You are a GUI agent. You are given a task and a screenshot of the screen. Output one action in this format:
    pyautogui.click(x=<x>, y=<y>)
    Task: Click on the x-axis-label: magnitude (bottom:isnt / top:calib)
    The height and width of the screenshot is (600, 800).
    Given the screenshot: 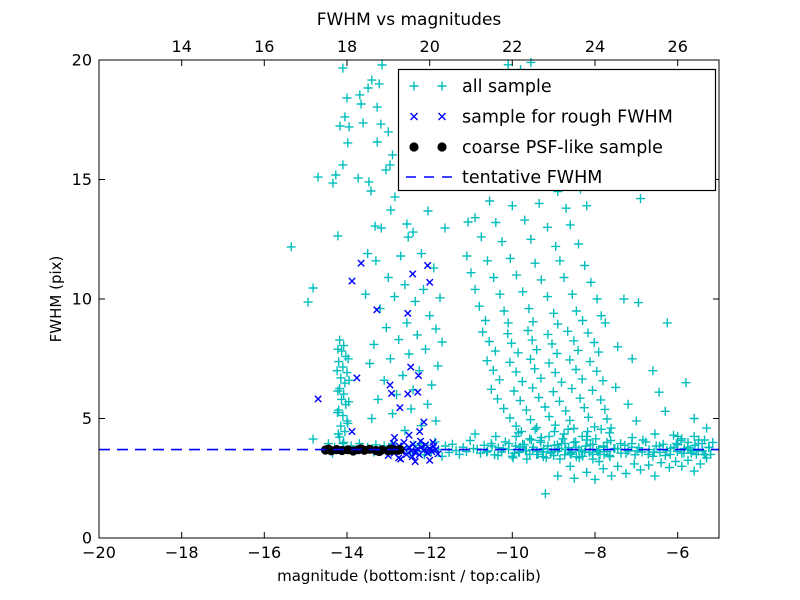 What is the action you would take?
    pyautogui.click(x=409, y=576)
    